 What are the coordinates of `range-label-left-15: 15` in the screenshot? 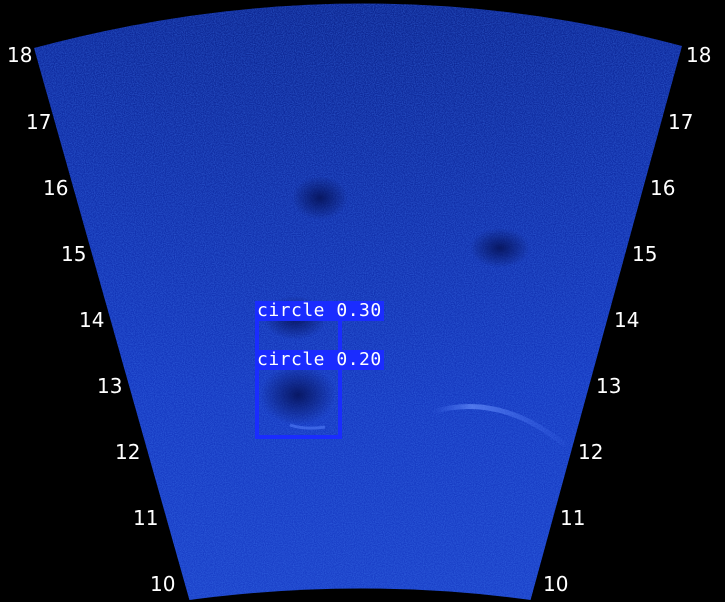 It's located at (74, 254).